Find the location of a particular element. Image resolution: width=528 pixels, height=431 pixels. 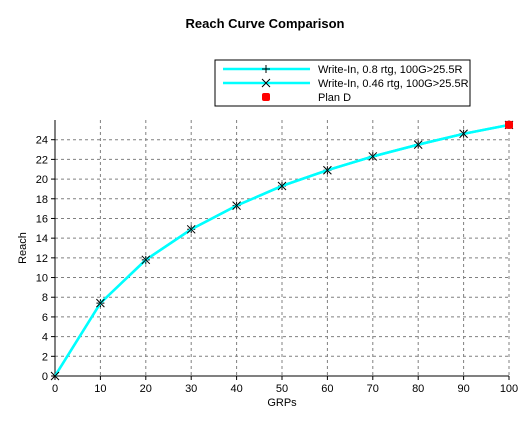

y-tick-label: 14 is located at coordinates (42, 239).